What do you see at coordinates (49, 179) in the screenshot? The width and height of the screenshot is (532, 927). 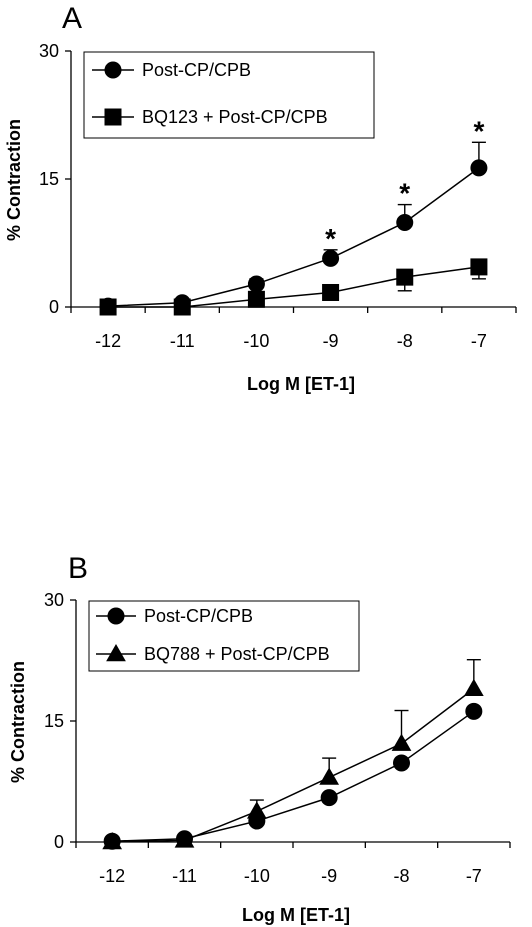 I see `y-tick-label-a: 15` at bounding box center [49, 179].